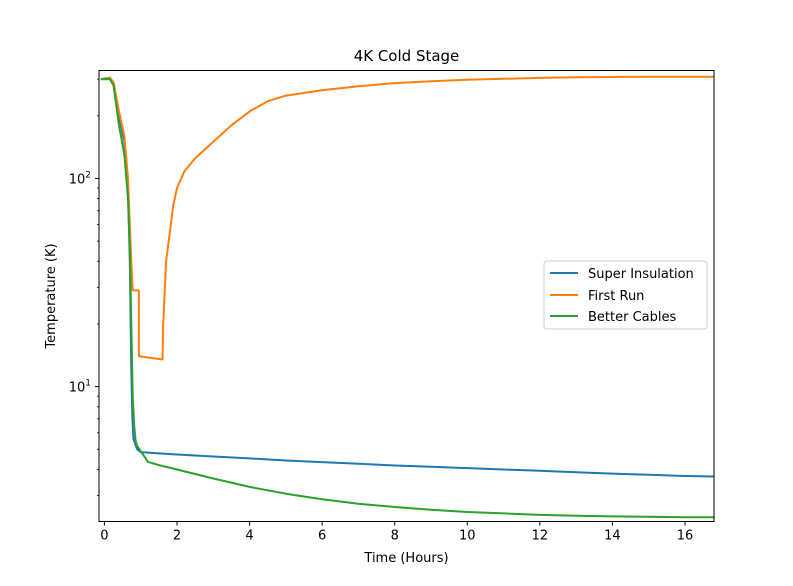 The width and height of the screenshot is (793, 586). What do you see at coordinates (405, 558) in the screenshot?
I see `x-axis-label: Time (Hours)` at bounding box center [405, 558].